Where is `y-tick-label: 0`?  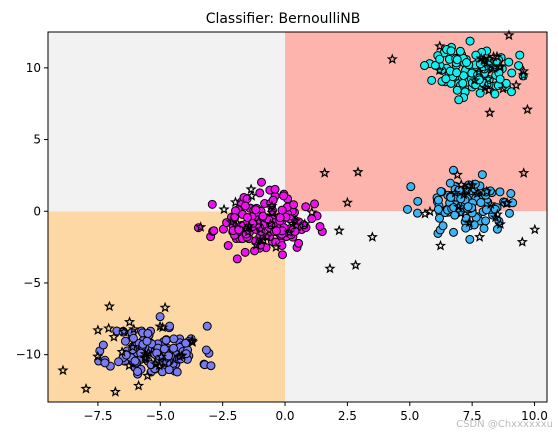
y-tick-label: 0 is located at coordinates (37, 211).